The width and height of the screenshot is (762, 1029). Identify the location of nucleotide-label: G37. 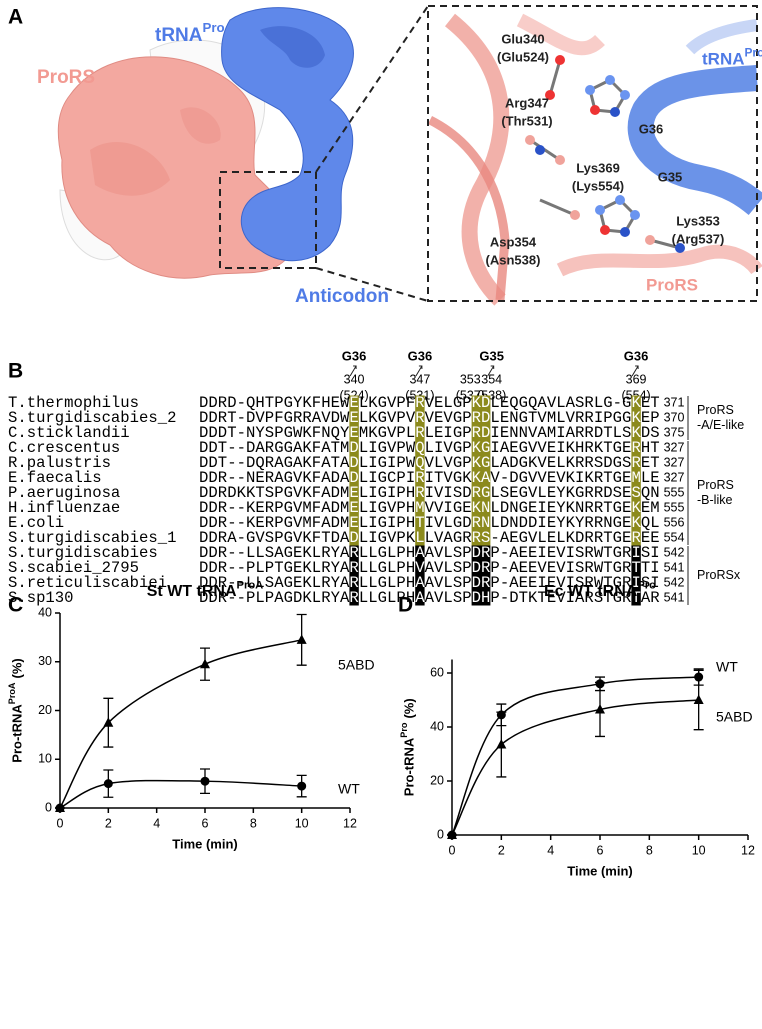
(690, 113).